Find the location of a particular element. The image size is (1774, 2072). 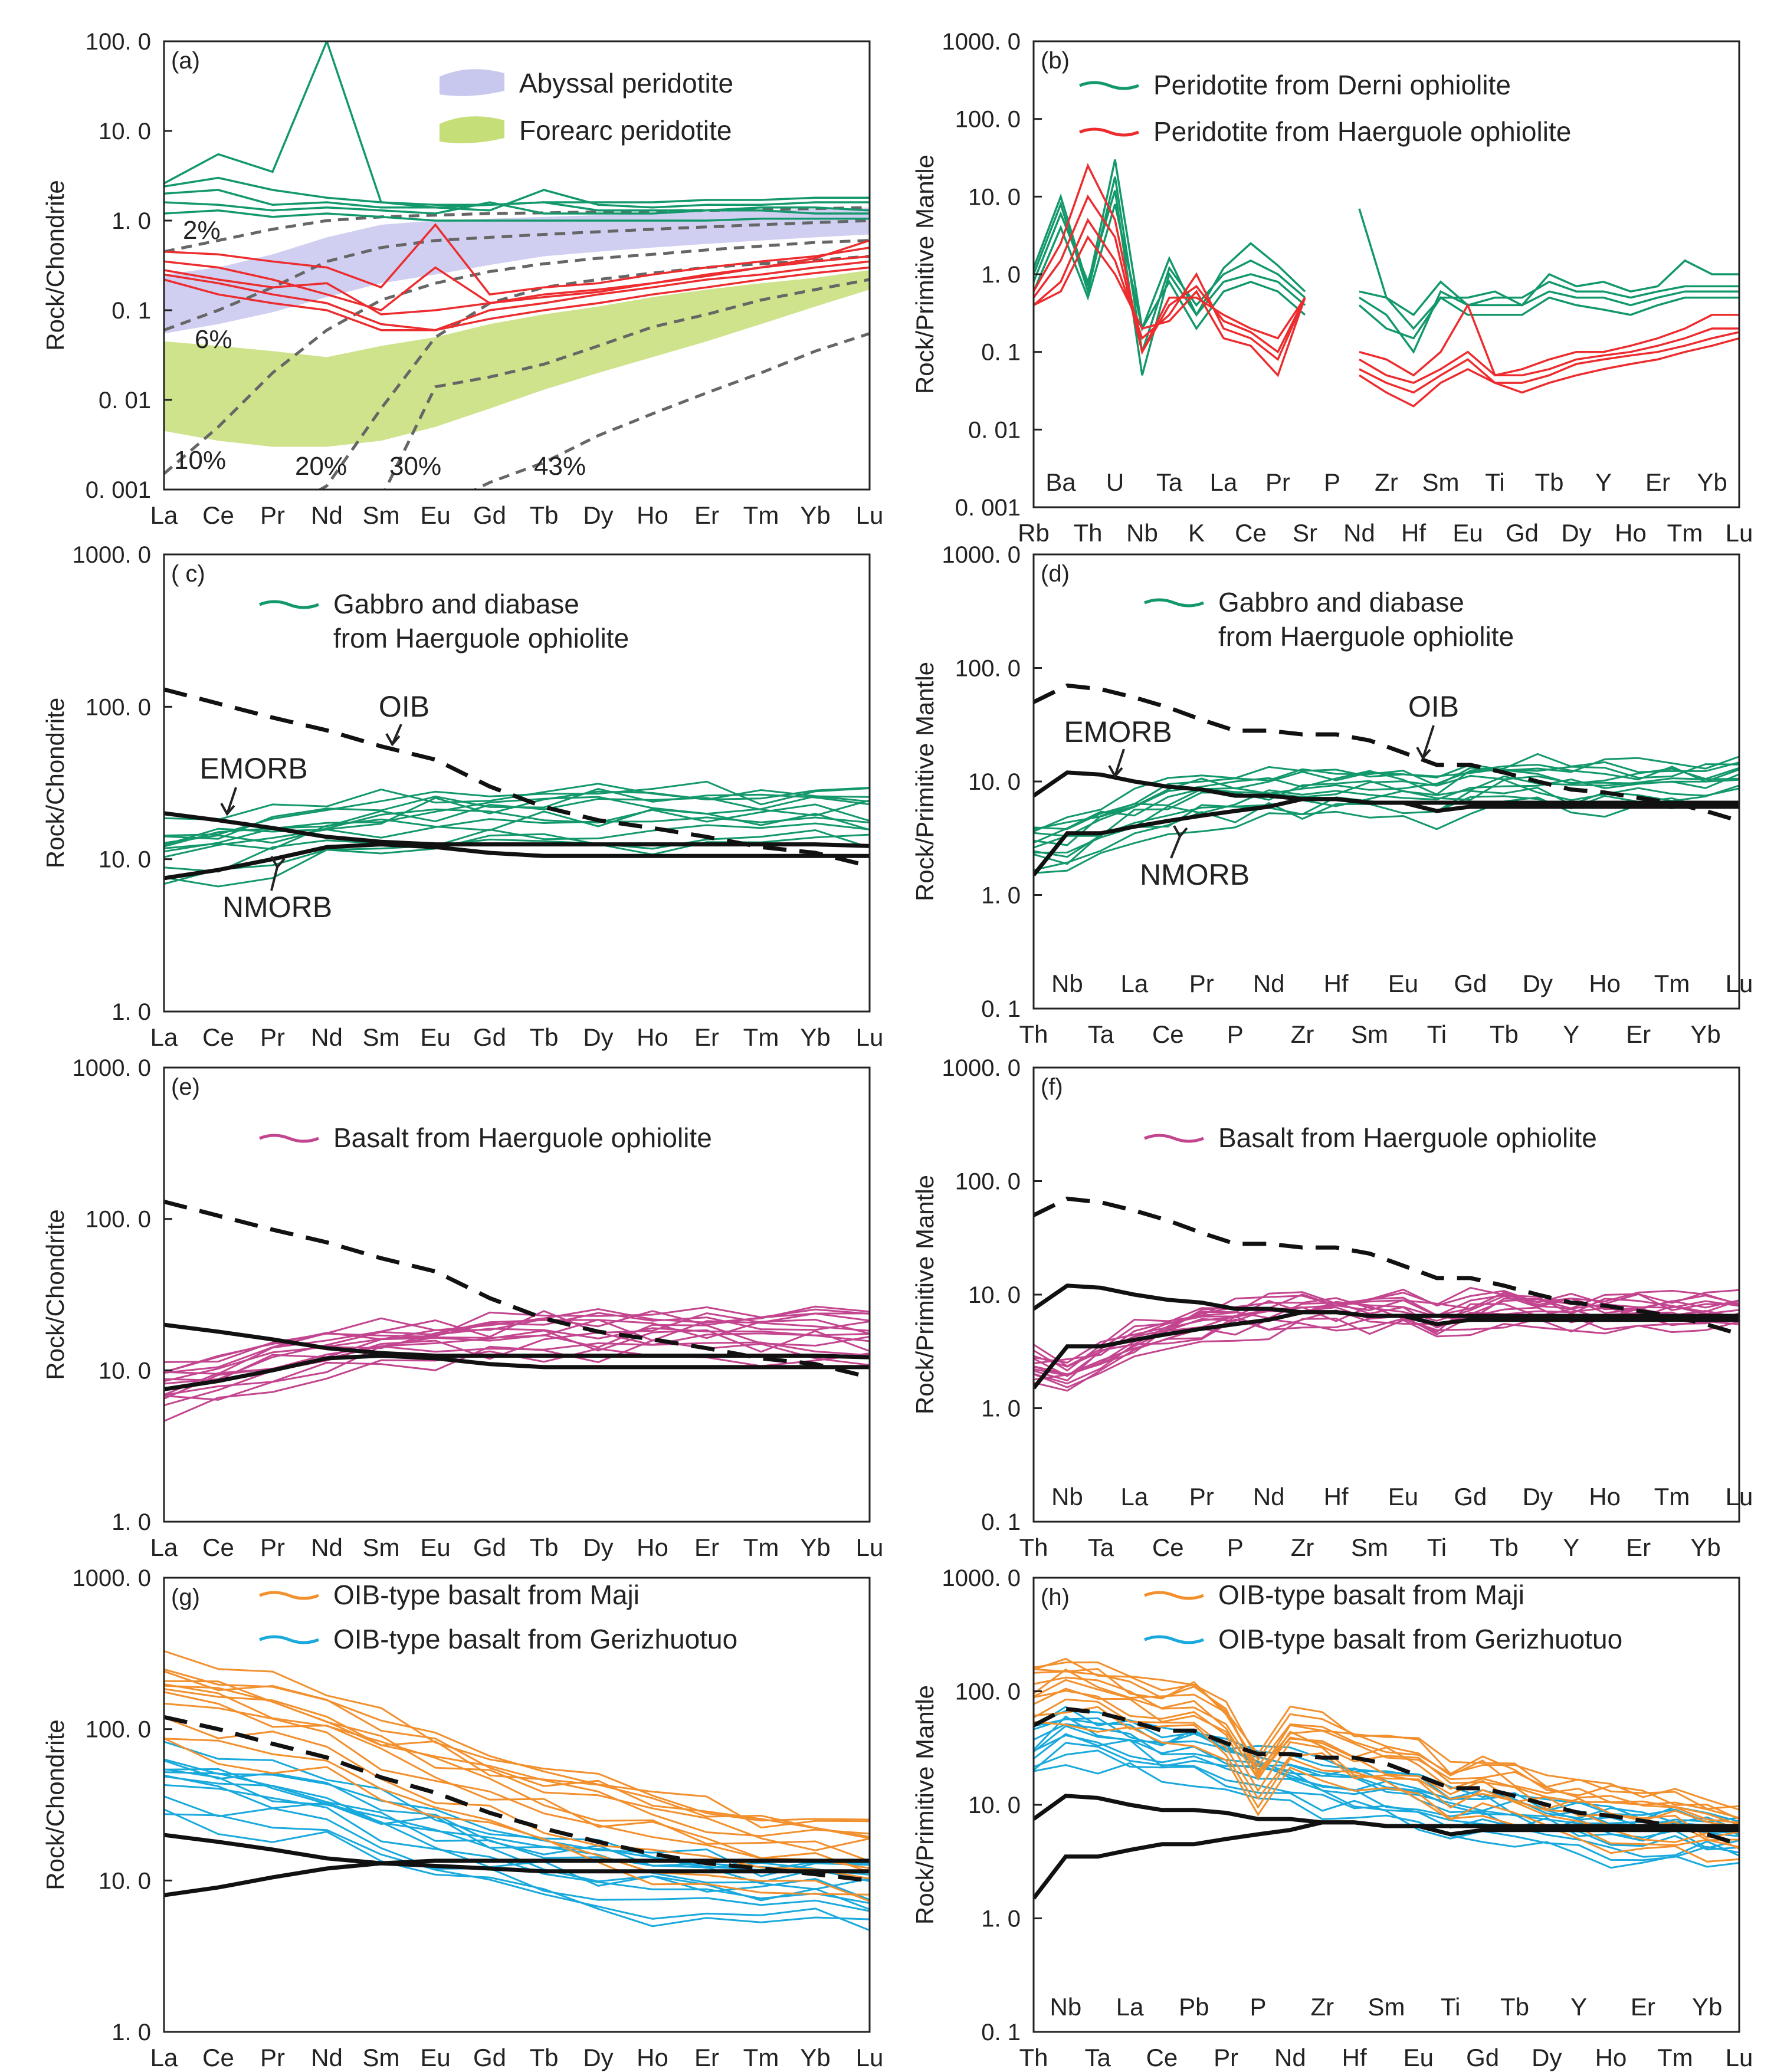

y-axis-label: Rock/Chondrite is located at coordinates (55, 265).